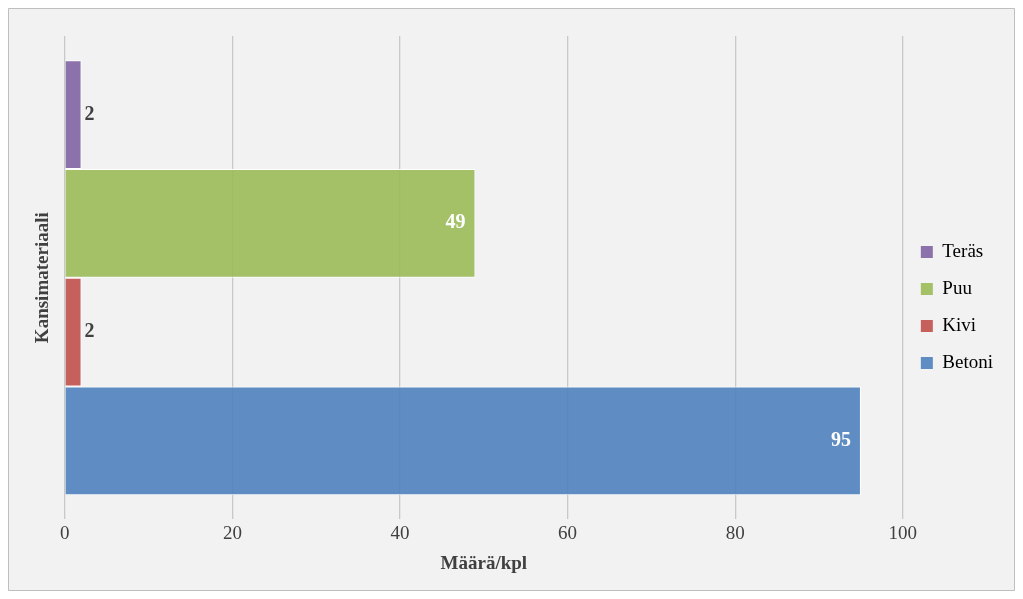  I want to click on data-label: 95, so click(840, 439).